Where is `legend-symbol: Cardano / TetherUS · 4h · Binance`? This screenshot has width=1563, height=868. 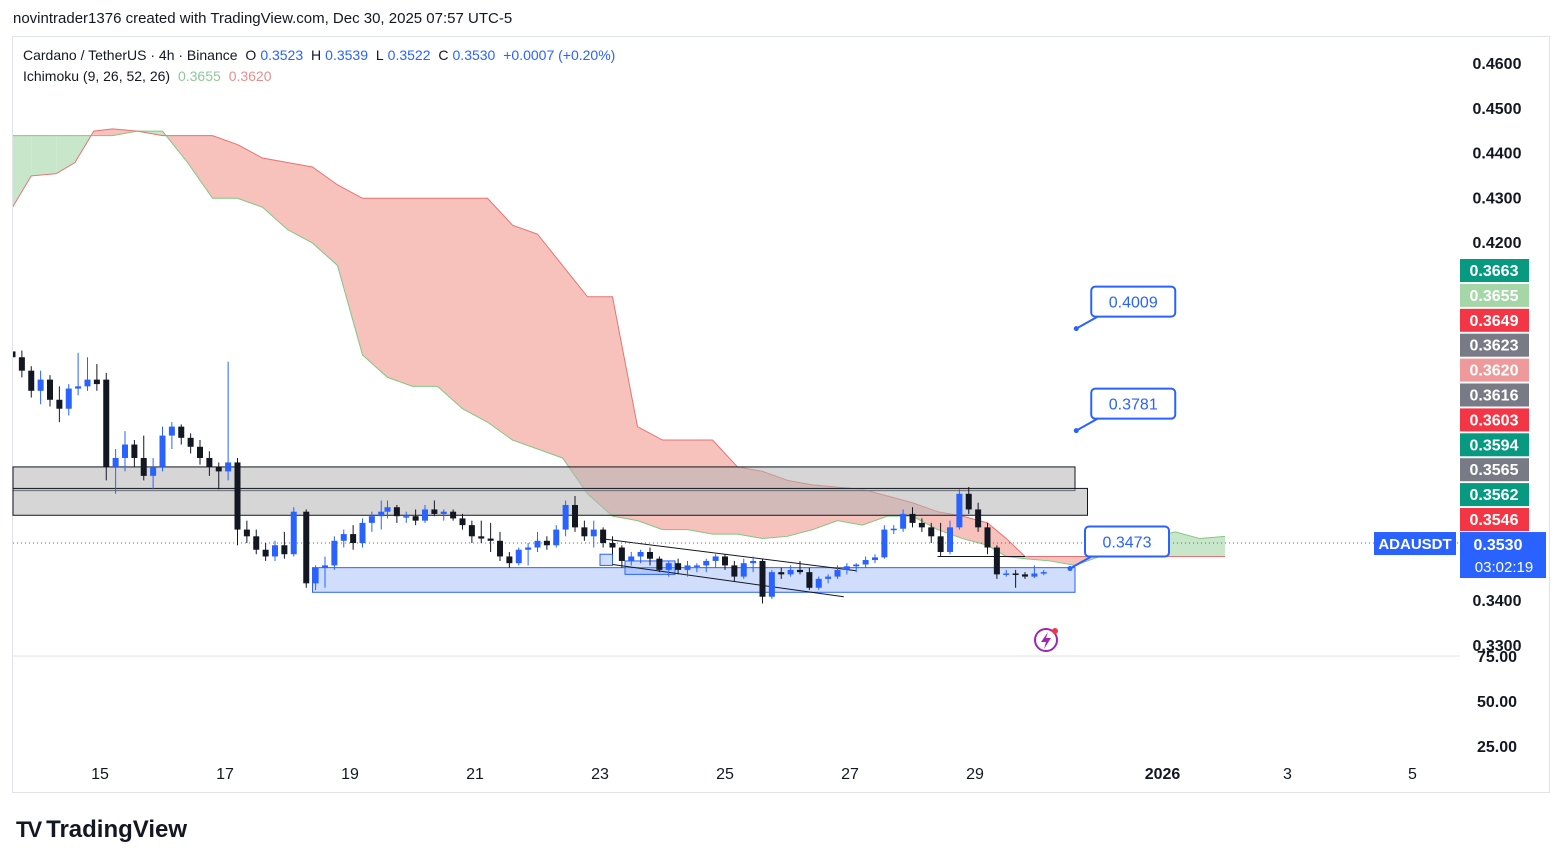
legend-symbol: Cardano / TetherUS · 4h · Binance is located at coordinates (130, 55).